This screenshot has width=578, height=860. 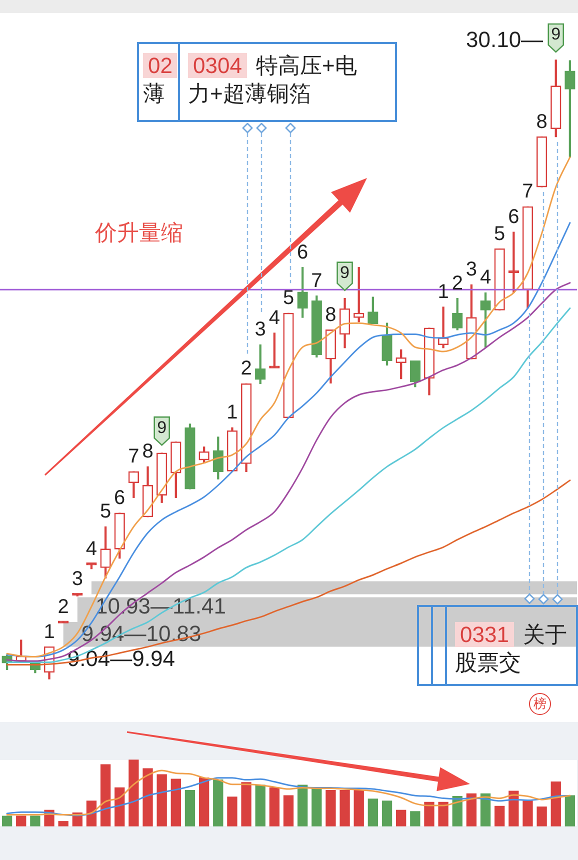 What do you see at coordinates (511, 648) in the screenshot?
I see `annotation: 0331 关于股票交` at bounding box center [511, 648].